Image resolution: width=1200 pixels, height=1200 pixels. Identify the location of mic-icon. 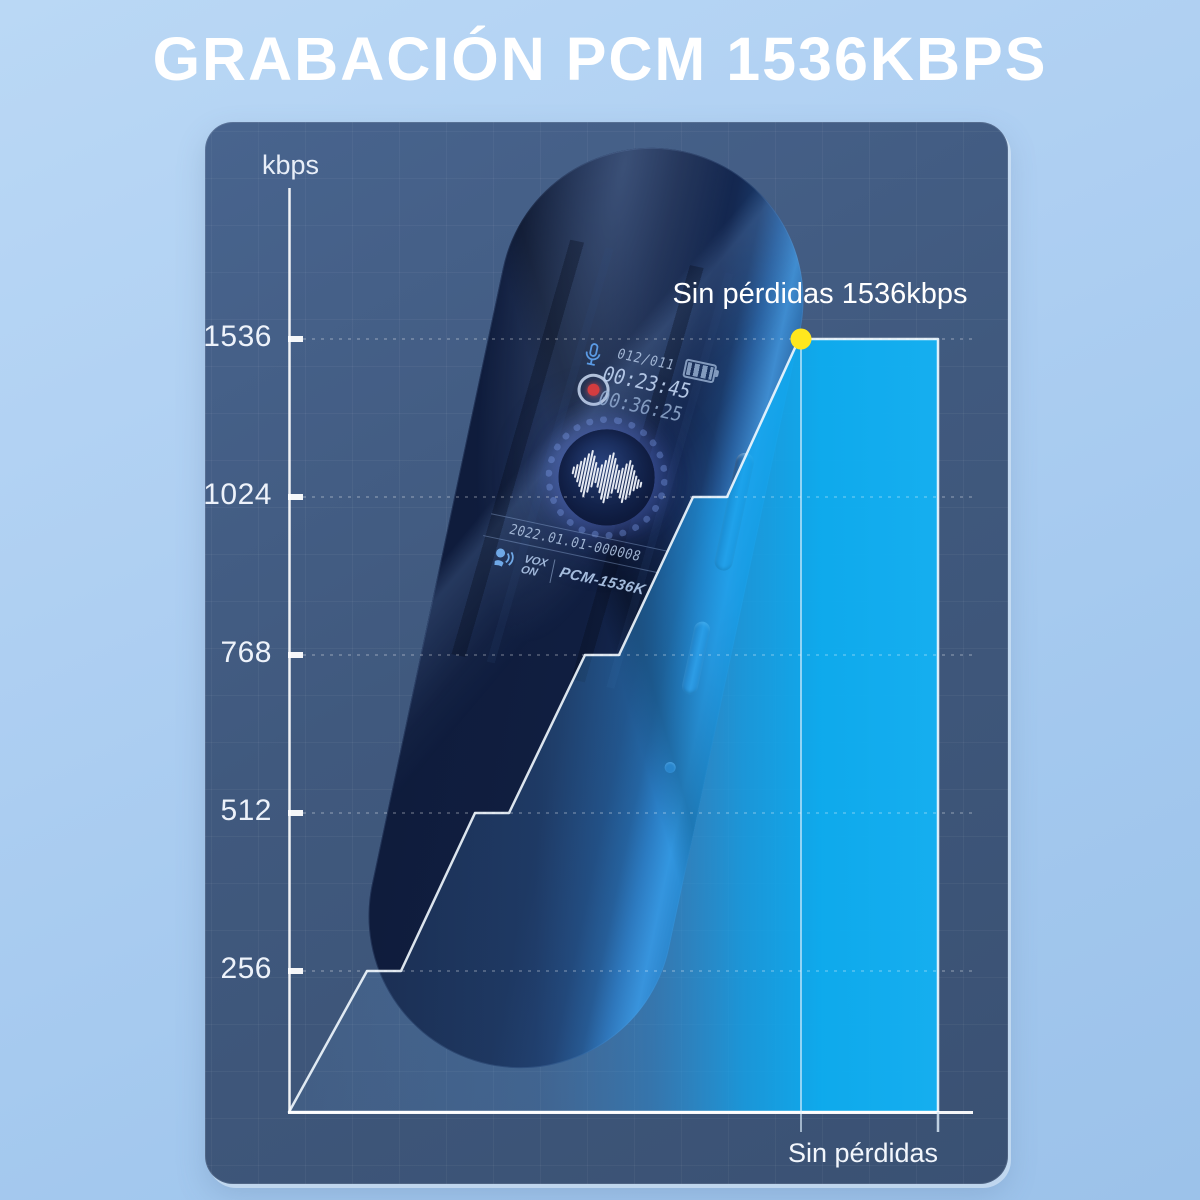
(592, 357).